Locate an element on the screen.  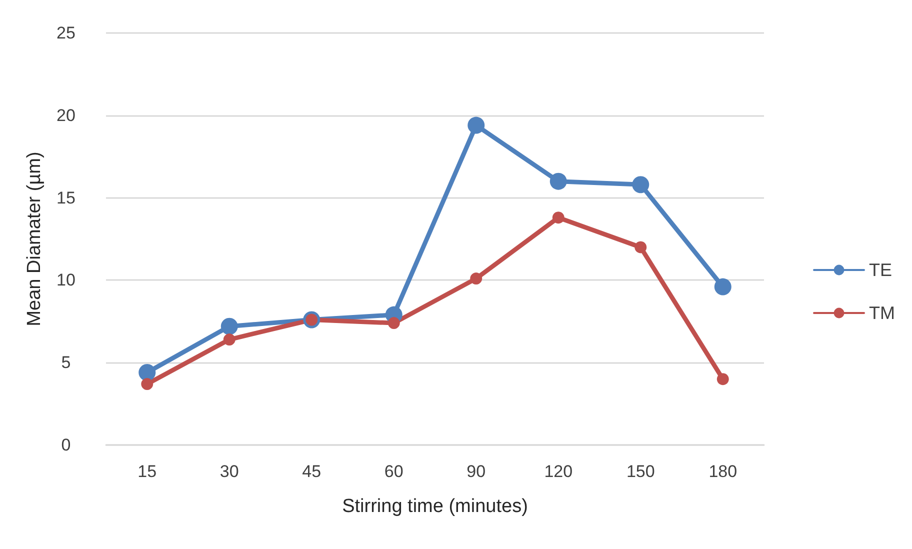
x-axis-title: Stirring time (minutes) is located at coordinates (435, 506).